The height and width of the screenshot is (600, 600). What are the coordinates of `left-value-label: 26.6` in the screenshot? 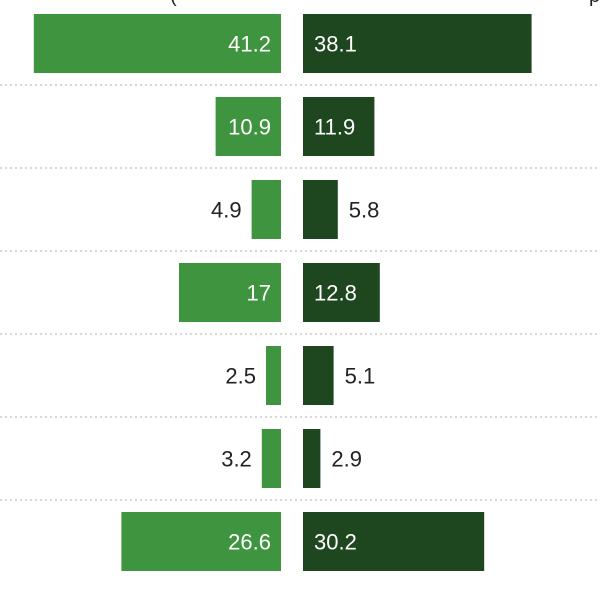 It's located at (249, 541).